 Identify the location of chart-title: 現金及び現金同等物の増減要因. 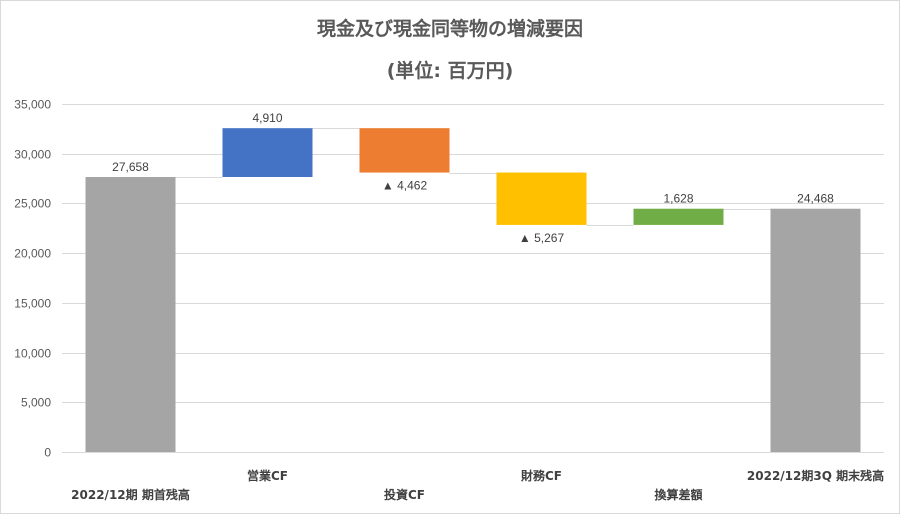
(449, 29).